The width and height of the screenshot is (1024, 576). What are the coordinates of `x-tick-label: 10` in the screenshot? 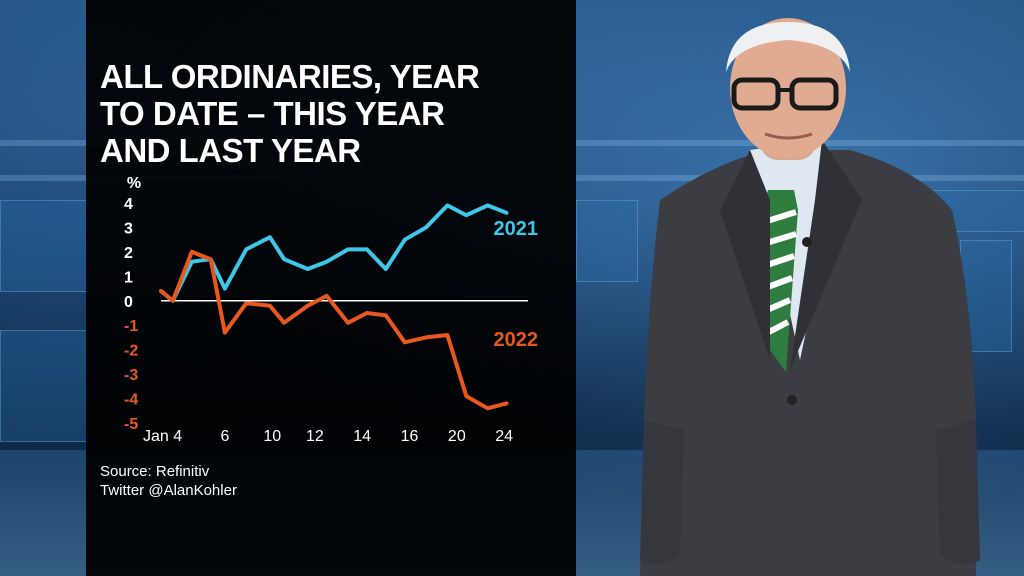 It's located at (272, 436).